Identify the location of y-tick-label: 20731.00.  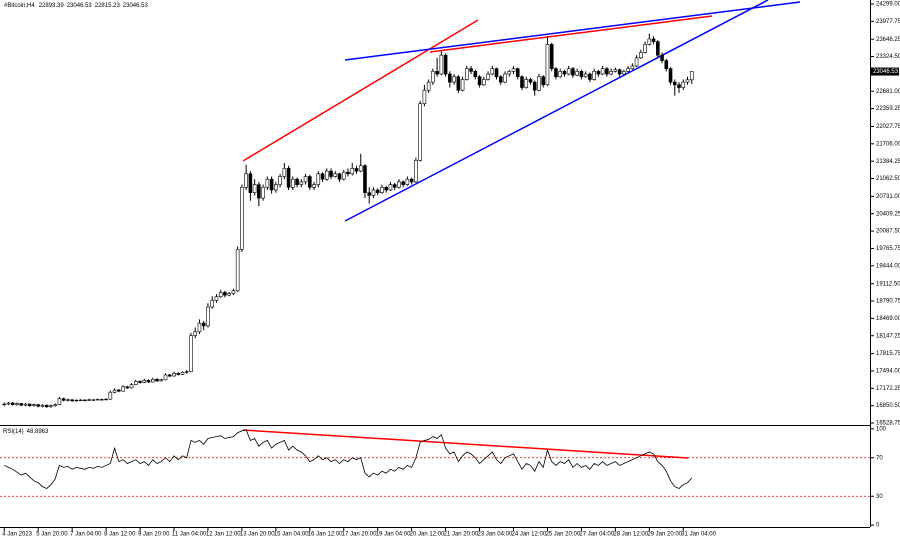
(888, 197).